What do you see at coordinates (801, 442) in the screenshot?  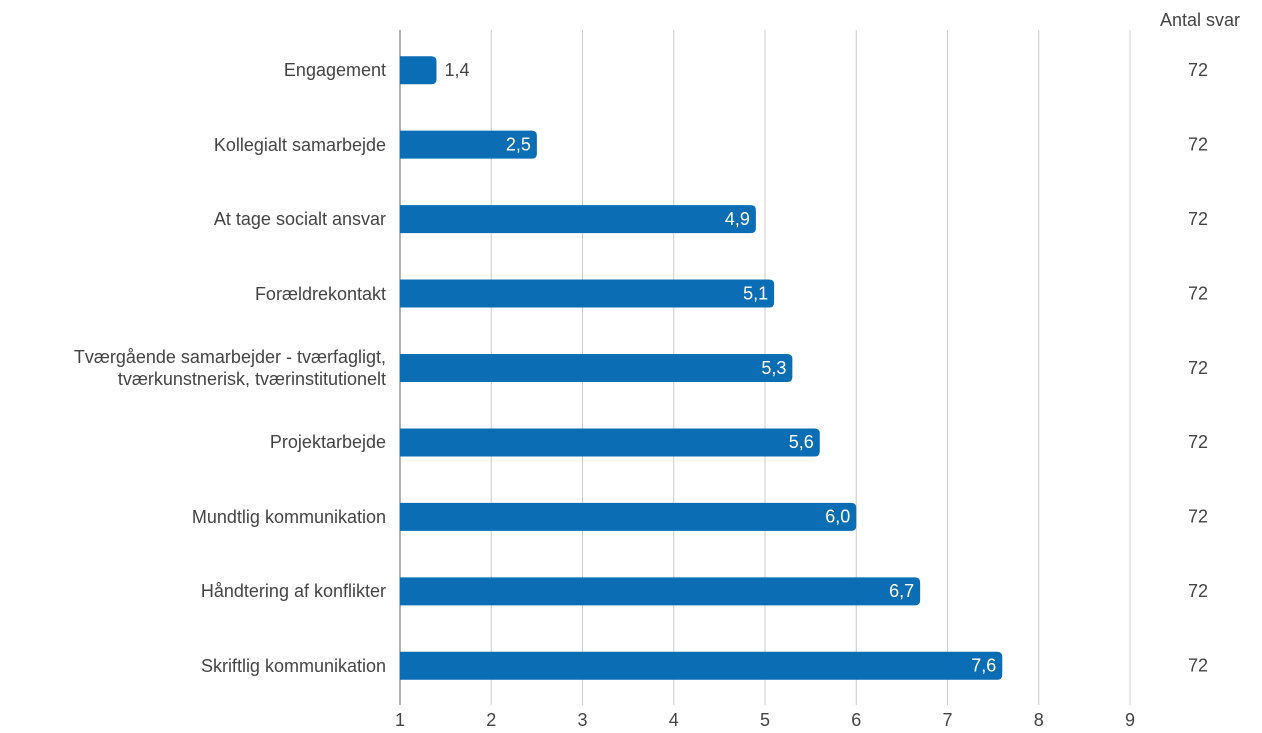 I see `value-label: 5,6` at bounding box center [801, 442].